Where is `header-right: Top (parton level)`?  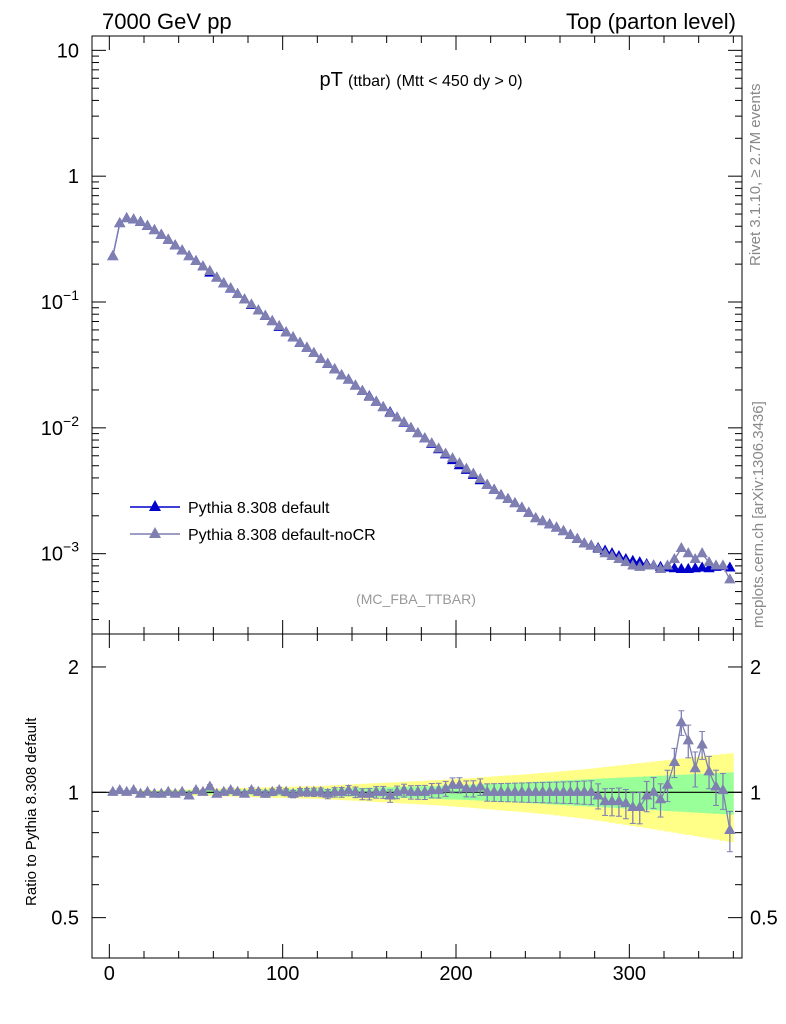
header-right: Top (parton level) is located at coordinates (651, 21).